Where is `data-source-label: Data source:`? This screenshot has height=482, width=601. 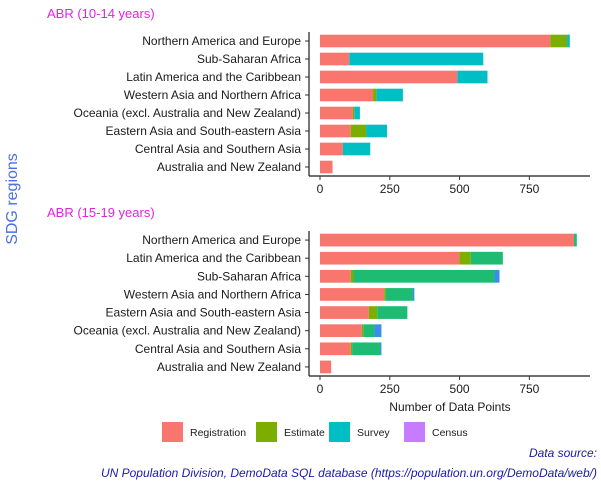
data-source-label: Data source: is located at coordinates (563, 453).